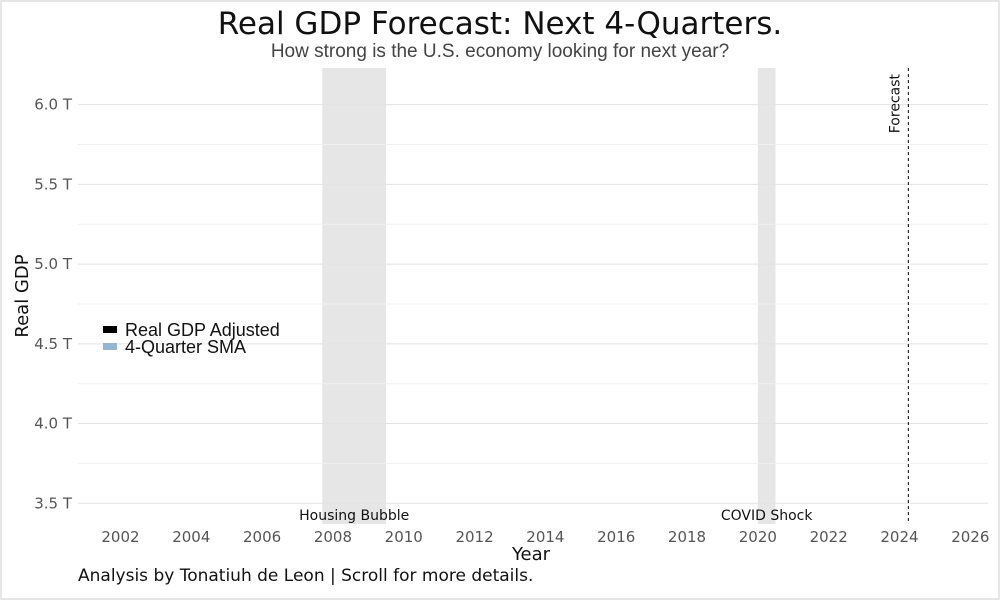 The image size is (1000, 600). I want to click on x-tick-label: 2020, so click(758, 537).